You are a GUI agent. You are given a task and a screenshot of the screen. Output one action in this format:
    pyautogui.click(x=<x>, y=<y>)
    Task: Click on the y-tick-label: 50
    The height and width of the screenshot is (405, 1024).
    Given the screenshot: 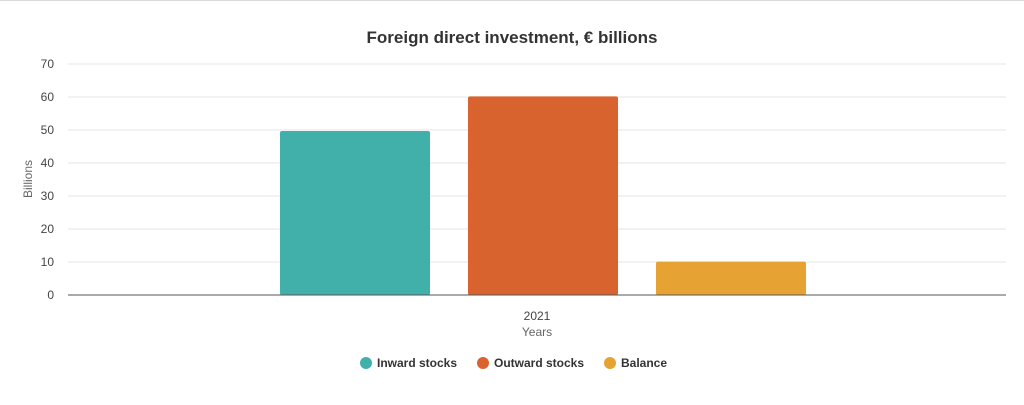 What is the action you would take?
    pyautogui.click(x=48, y=130)
    